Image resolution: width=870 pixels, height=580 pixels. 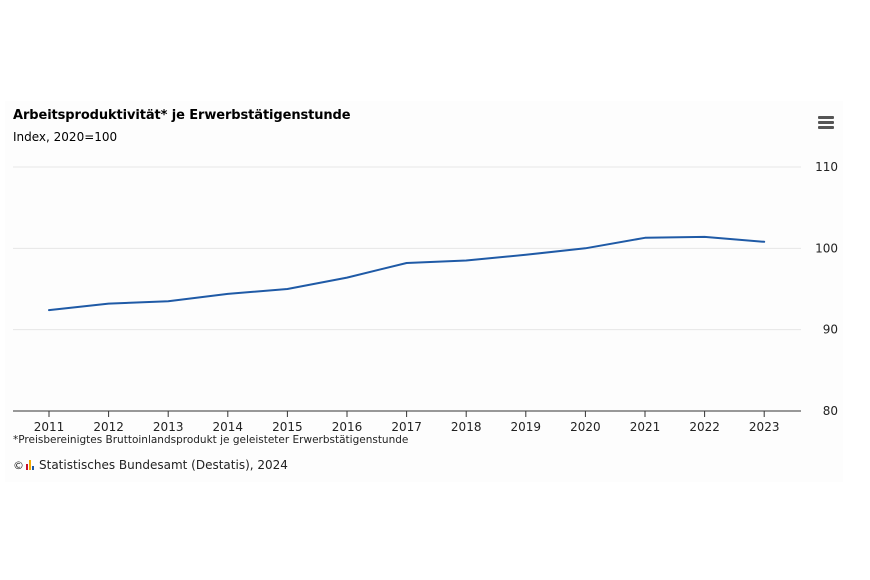 I want to click on y-axis-tick-labels: 80 90 100 110, so click(x=826, y=289).